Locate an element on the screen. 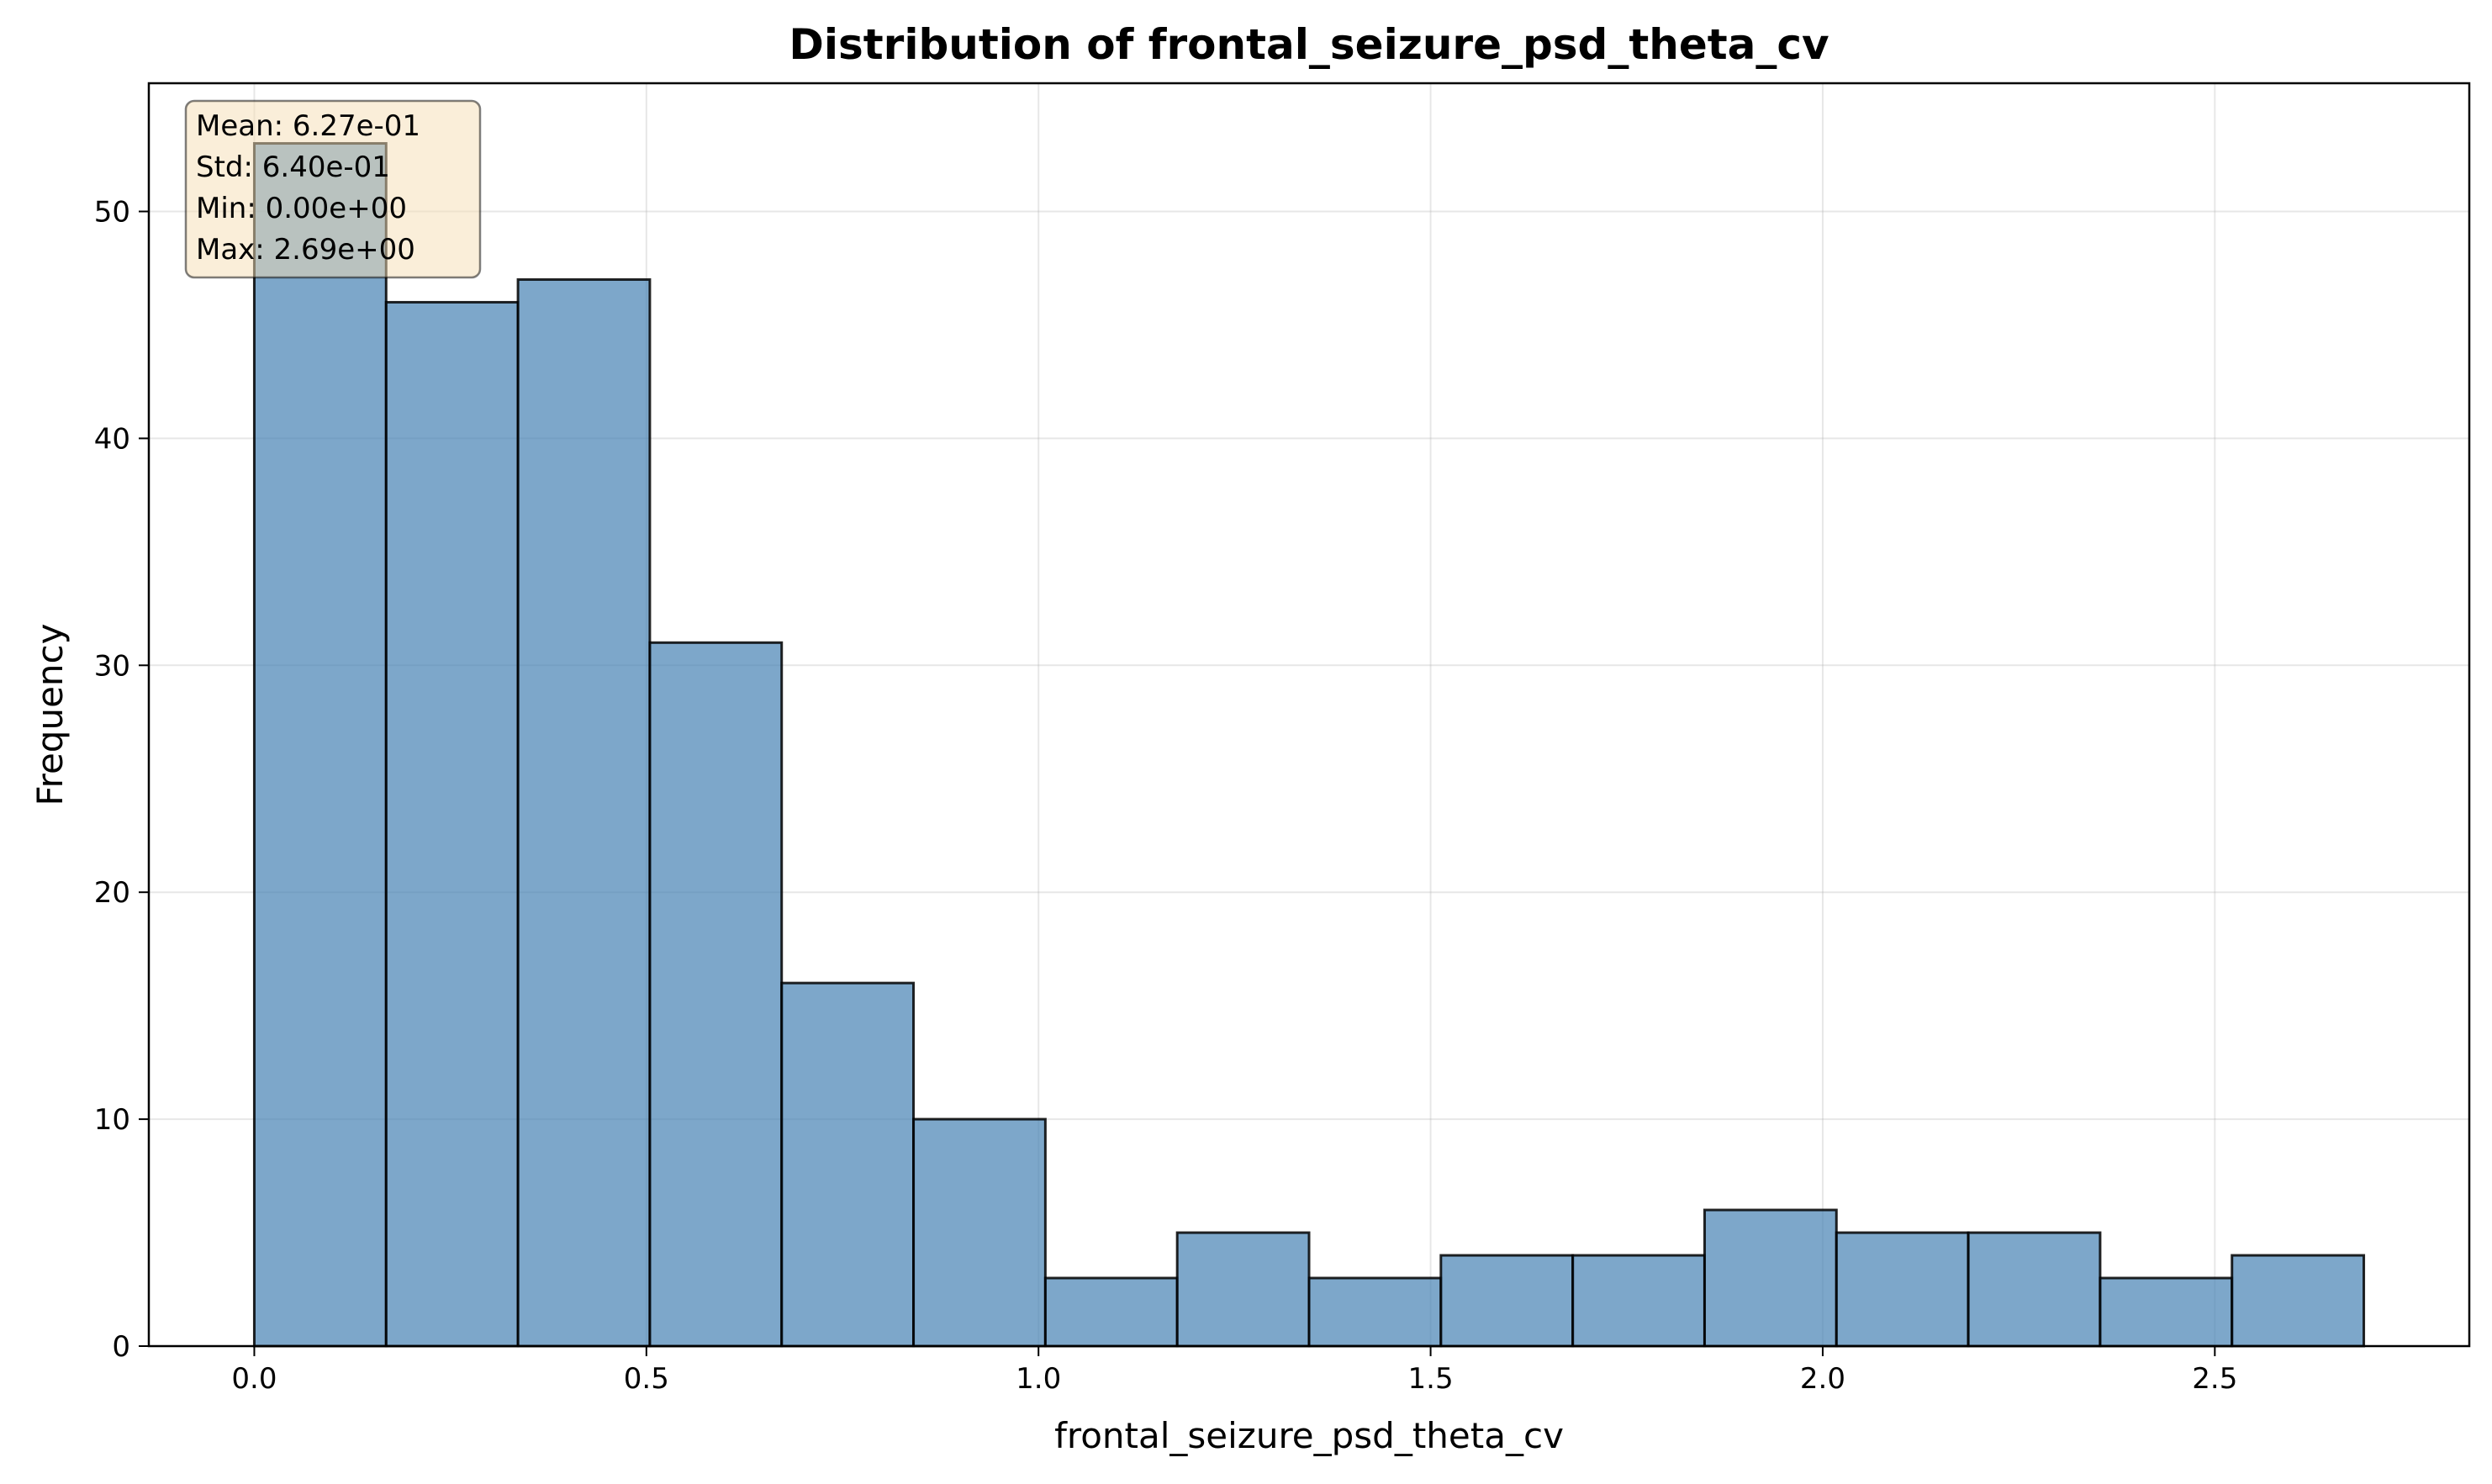 The image size is (2492, 1484). x-tick-label: 2.5 is located at coordinates (2214, 1379).